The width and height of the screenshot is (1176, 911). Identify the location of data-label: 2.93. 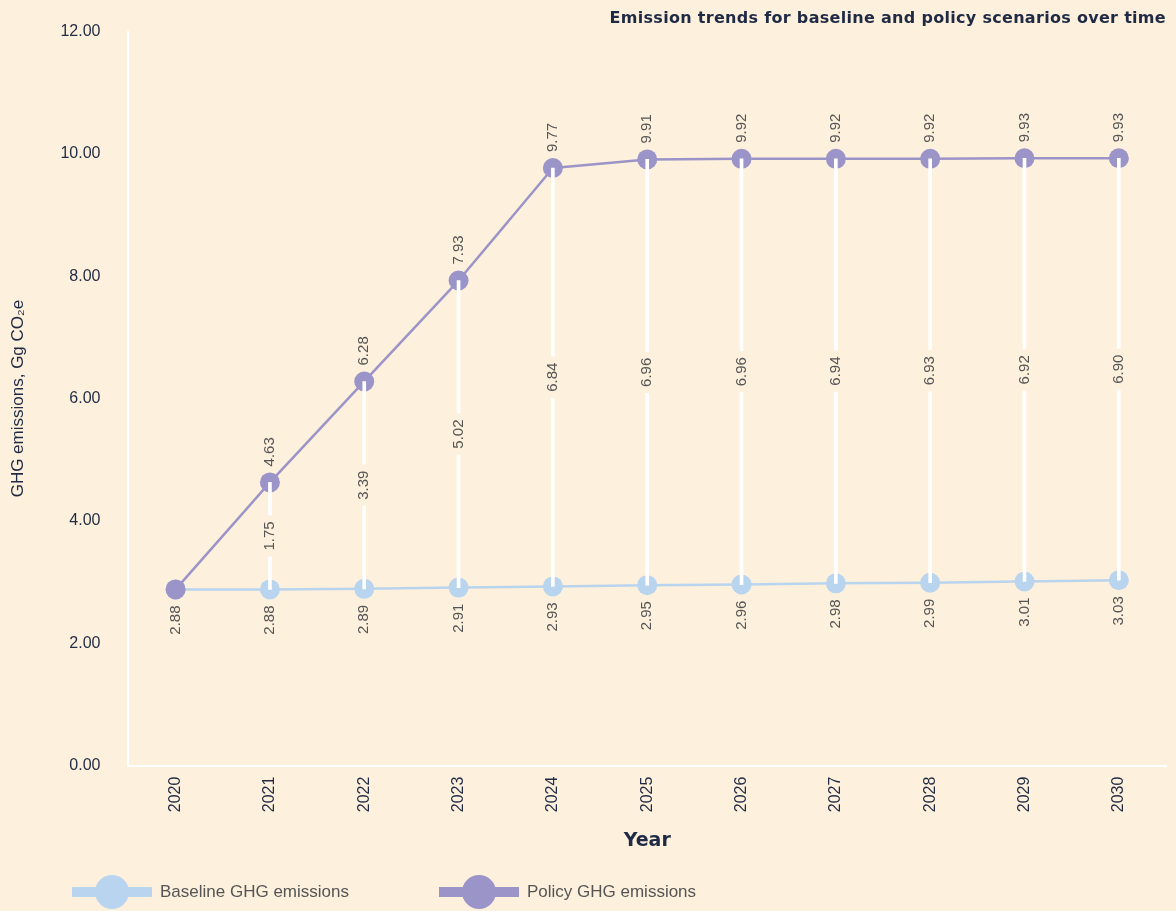
(552, 617).